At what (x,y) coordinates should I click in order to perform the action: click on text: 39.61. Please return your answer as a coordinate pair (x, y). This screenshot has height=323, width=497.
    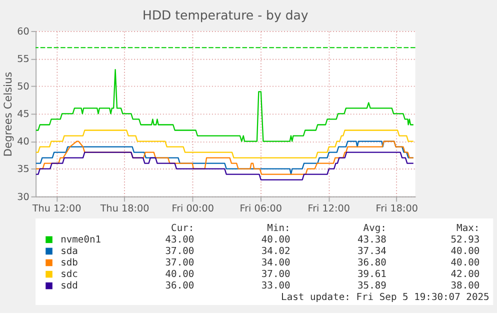
    Looking at the image, I should click on (372, 274).